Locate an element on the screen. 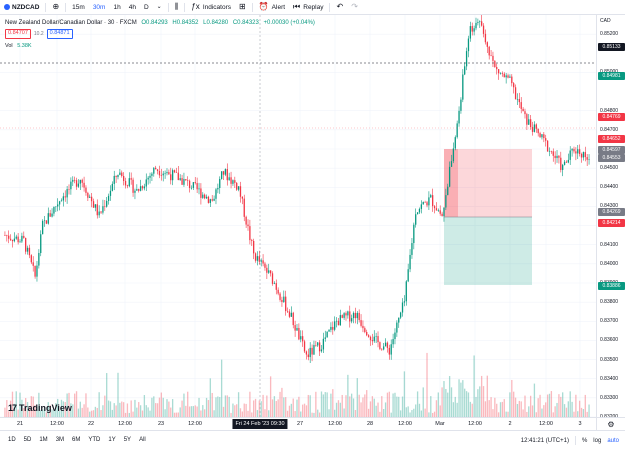 This screenshot has width=625, height=449. position-tool is located at coordinates (488, 217).